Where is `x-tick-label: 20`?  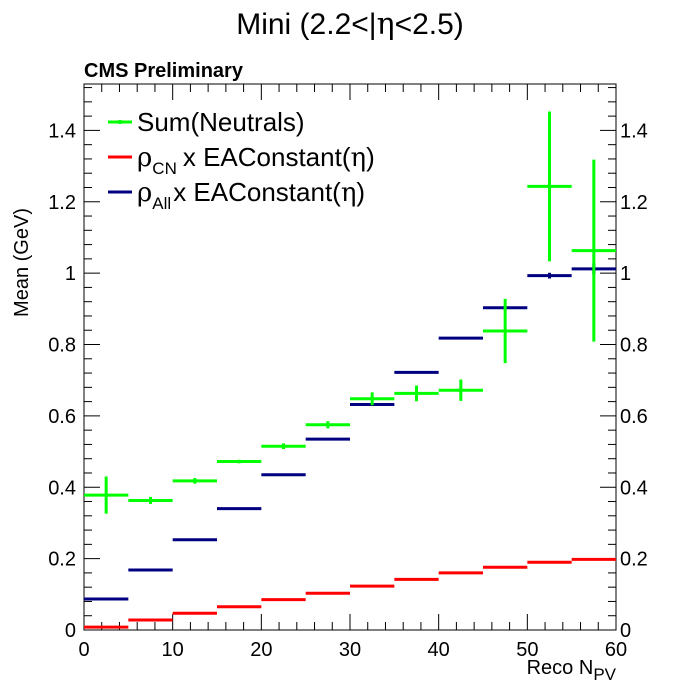 x-tick-label: 20 is located at coordinates (261, 650).